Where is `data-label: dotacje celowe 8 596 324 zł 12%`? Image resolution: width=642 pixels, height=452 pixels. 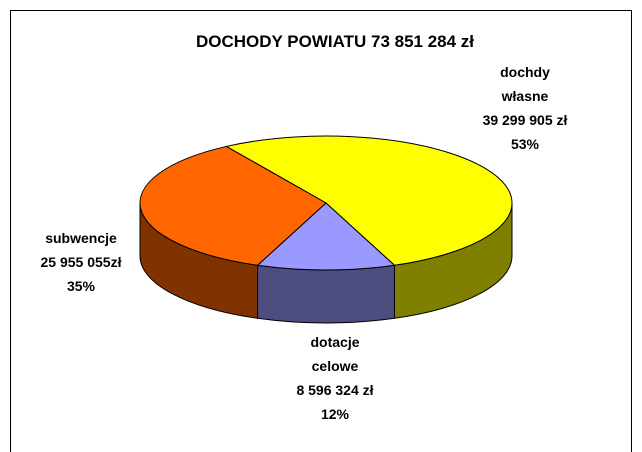
data-label: dotacje celowe 8 596 324 zł 12% is located at coordinates (335, 378).